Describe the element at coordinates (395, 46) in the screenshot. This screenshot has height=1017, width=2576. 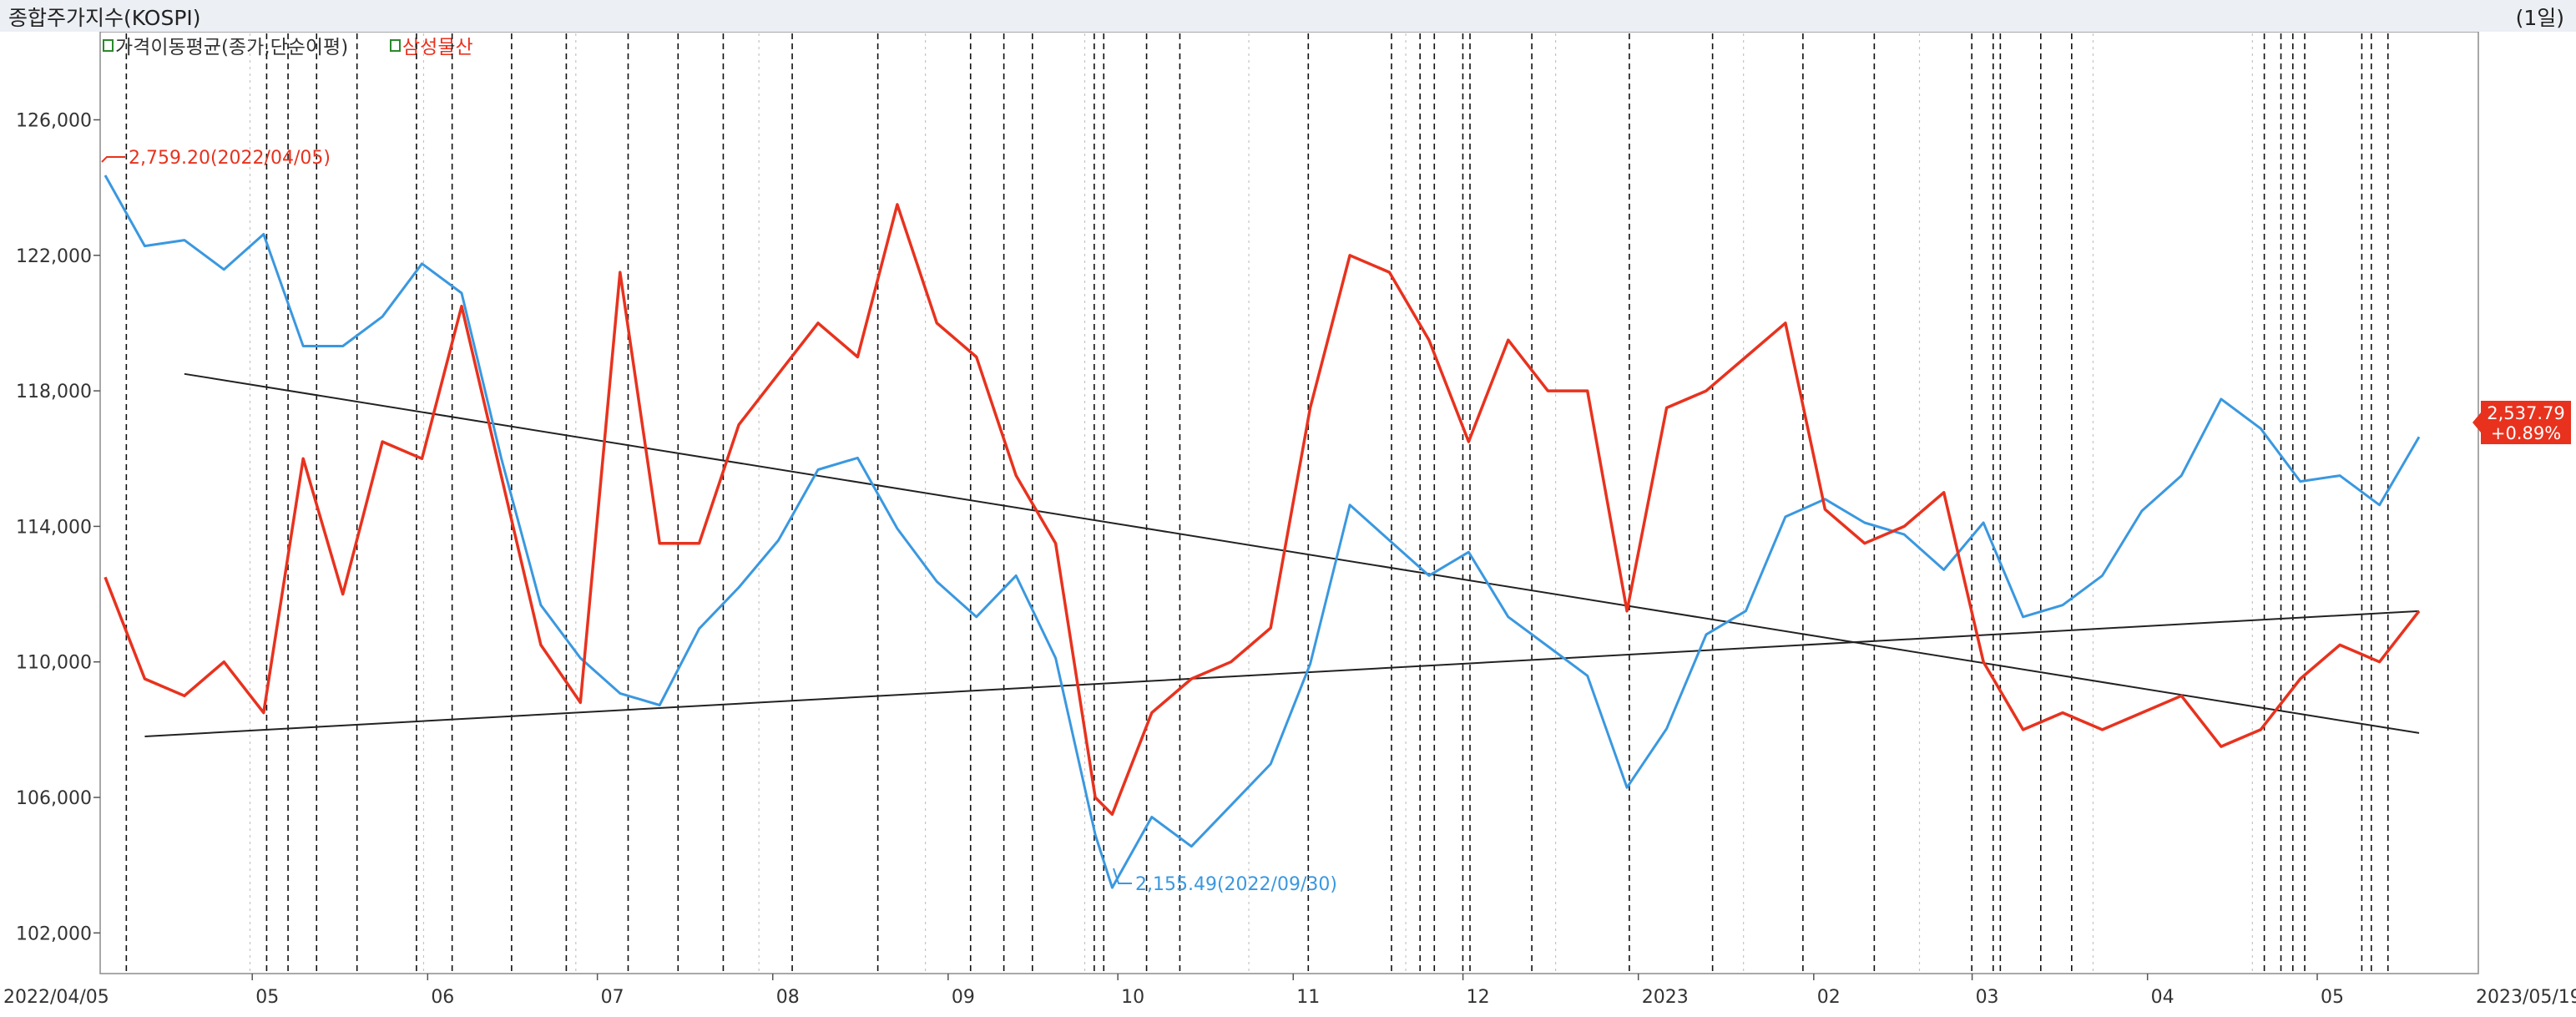
I see `legend-marker-samsung` at that location.